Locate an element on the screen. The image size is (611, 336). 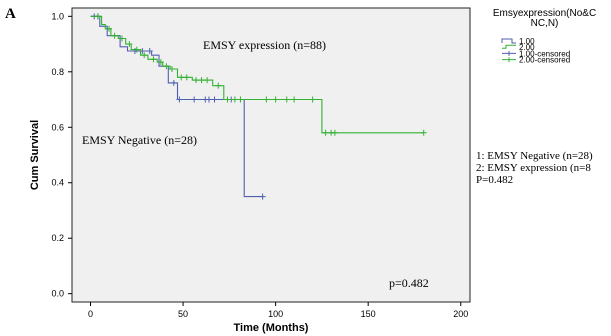
p-value-annotation: p=0.482 is located at coordinates (409, 283).